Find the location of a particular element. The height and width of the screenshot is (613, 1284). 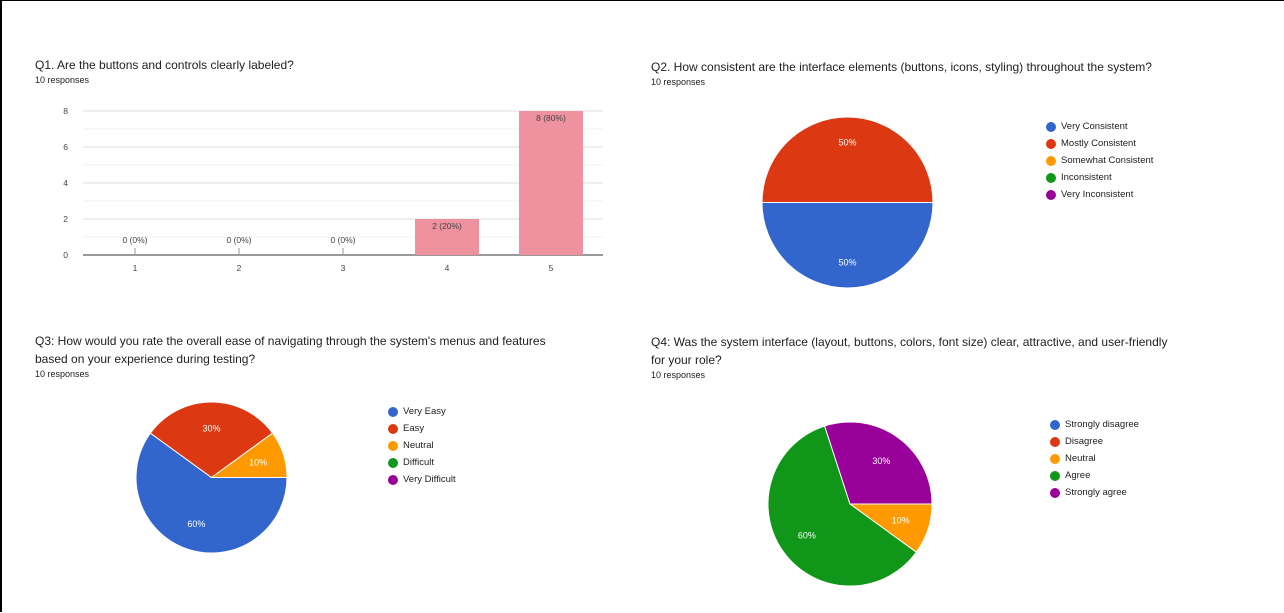

x-tick-label: 5 is located at coordinates (551, 268).